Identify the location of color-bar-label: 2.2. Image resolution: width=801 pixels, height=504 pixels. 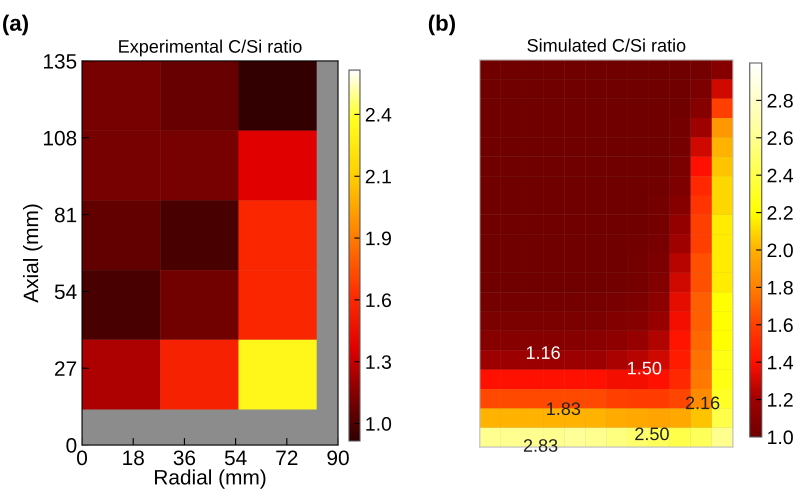
(780, 213).